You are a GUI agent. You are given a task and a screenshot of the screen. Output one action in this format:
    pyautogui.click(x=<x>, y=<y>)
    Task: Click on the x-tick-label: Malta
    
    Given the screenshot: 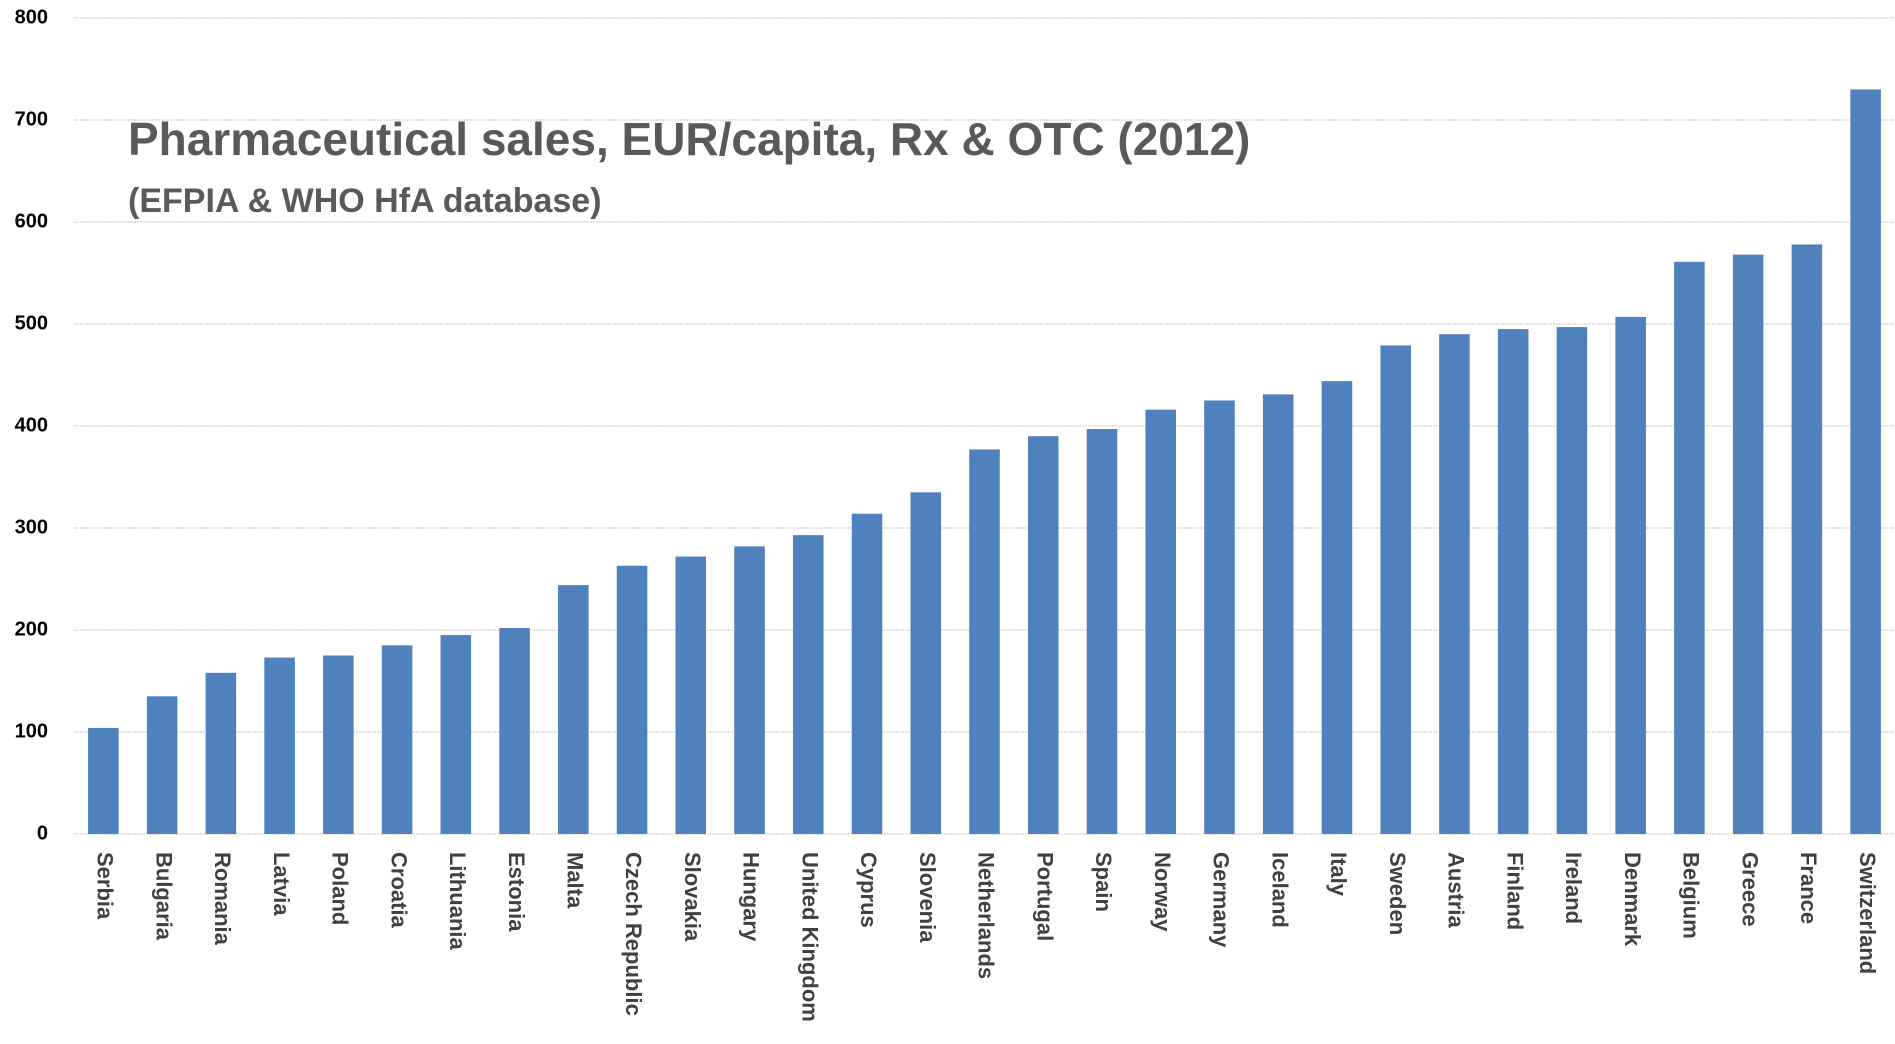 What is the action you would take?
    pyautogui.click(x=574, y=880)
    